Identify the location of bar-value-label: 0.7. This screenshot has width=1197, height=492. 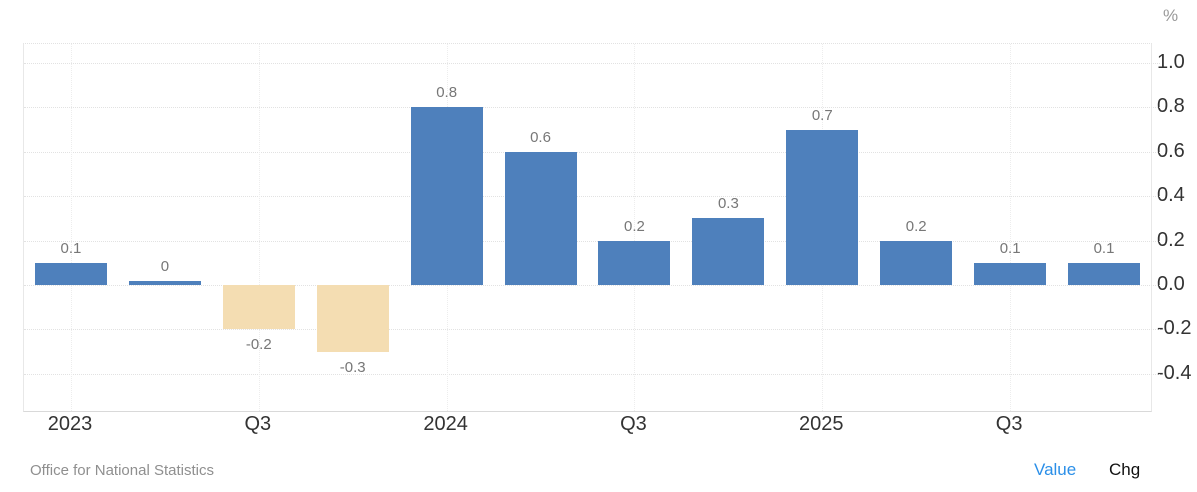
(822, 115).